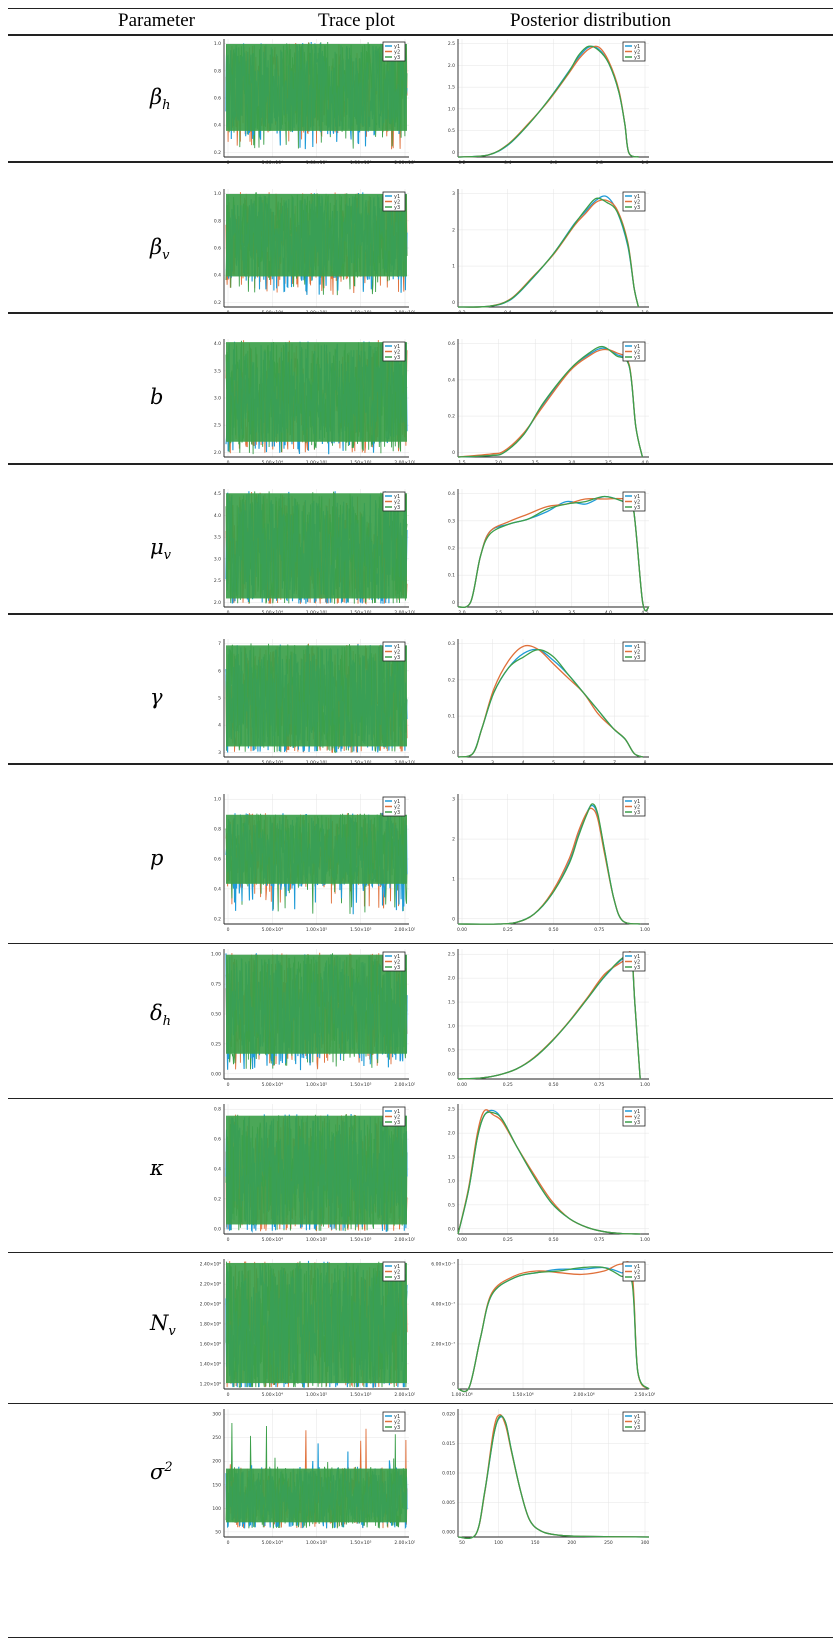  What do you see at coordinates (219, 644) in the screenshot?
I see `y-tick-label: 7` at bounding box center [219, 644].